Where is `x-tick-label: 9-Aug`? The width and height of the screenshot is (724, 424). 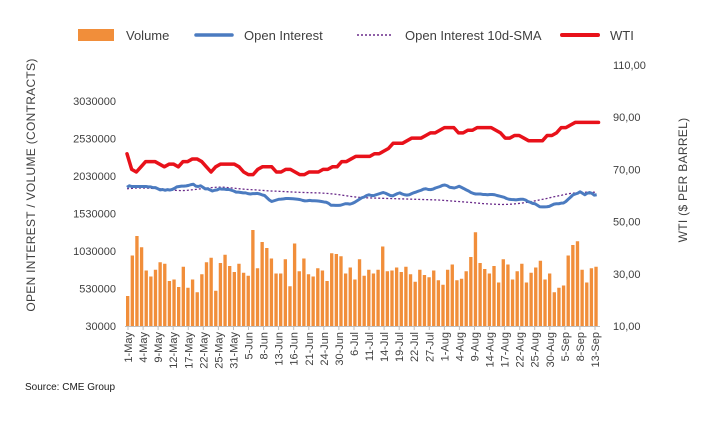 x-tick-label: 9-Aug is located at coordinates (476, 346).